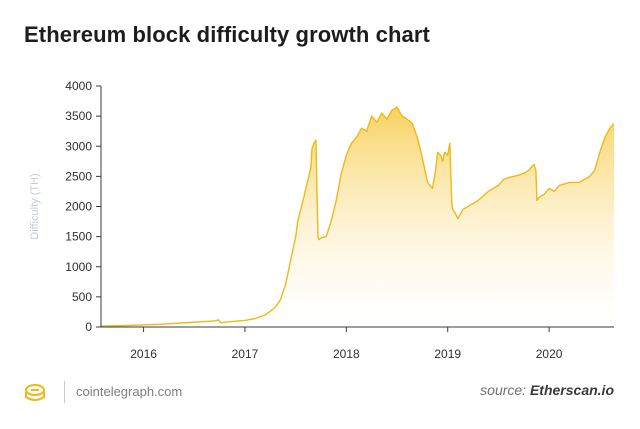 The width and height of the screenshot is (640, 429). What do you see at coordinates (78, 237) in the screenshot?
I see `y-tick-label: 1500` at bounding box center [78, 237].